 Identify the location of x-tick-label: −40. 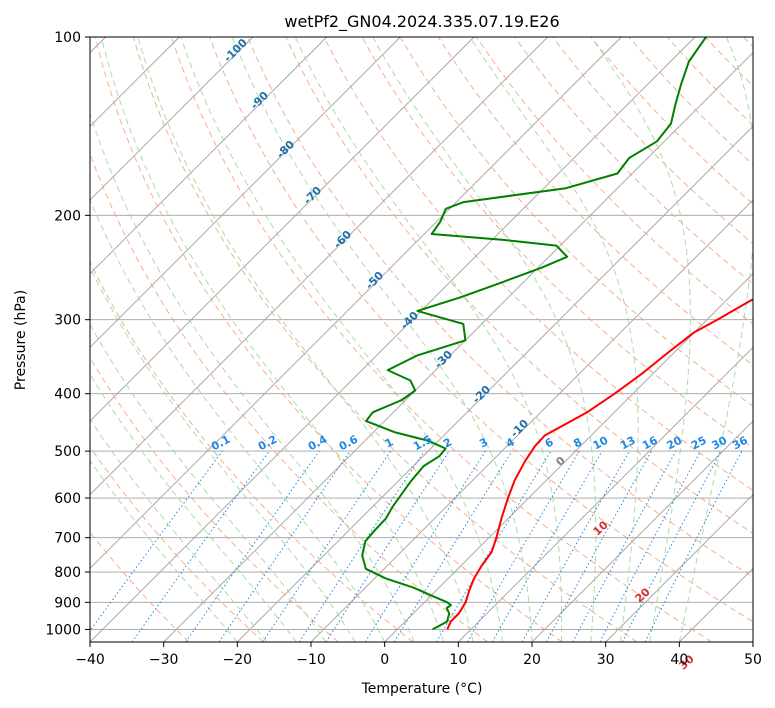
(90, 660).